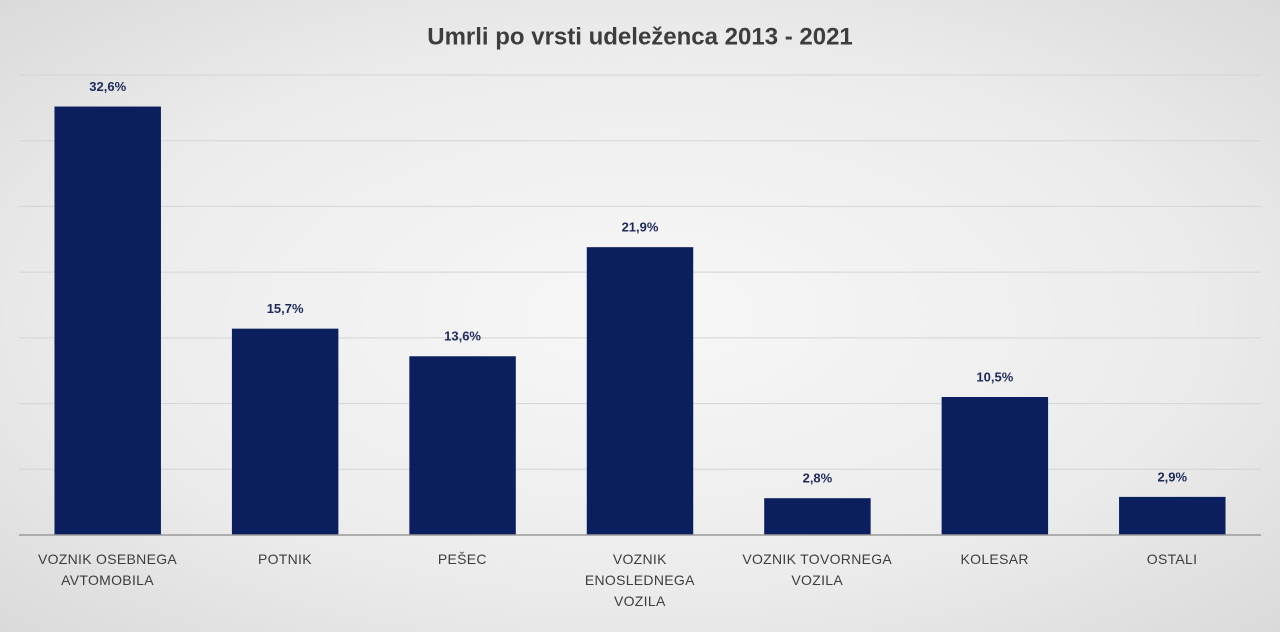 The image size is (1280, 632). I want to click on value-label: 13,6%, so click(462, 336).